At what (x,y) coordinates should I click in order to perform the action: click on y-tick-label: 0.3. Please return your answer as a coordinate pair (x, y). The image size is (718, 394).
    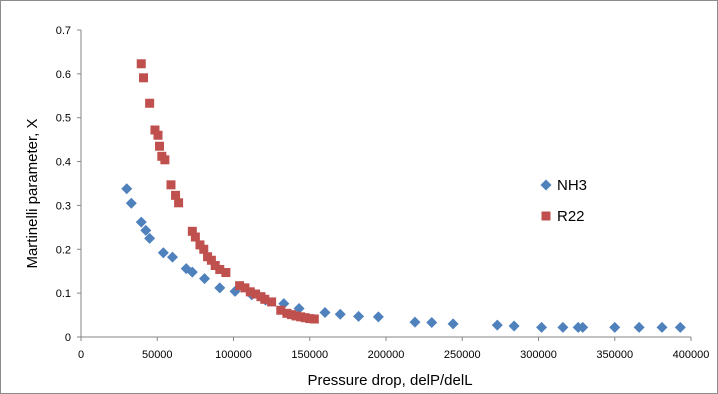
    Looking at the image, I should click on (63, 206).